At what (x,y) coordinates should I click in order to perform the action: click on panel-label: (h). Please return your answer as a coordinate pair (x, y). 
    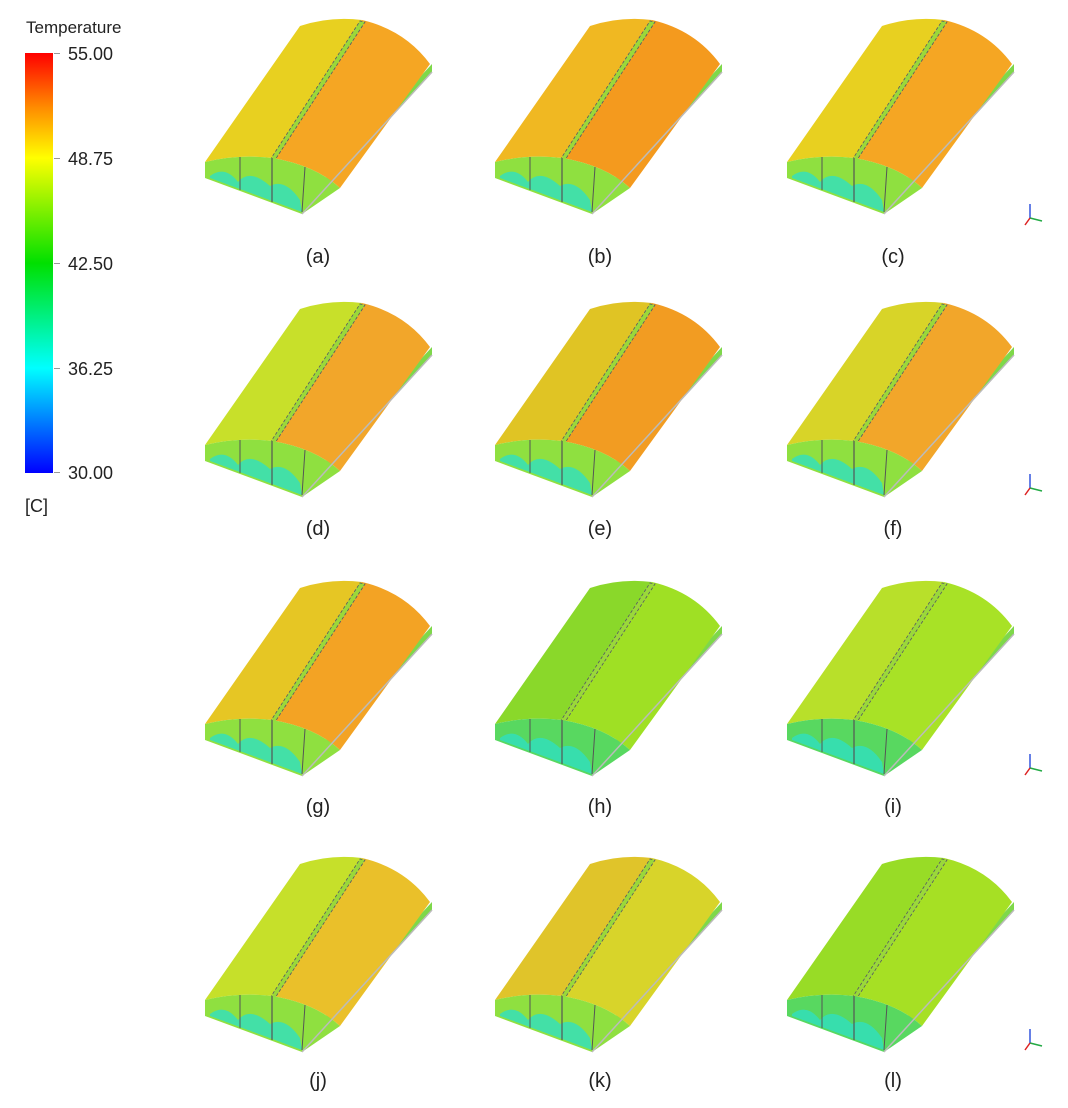
    Looking at the image, I should click on (600, 807).